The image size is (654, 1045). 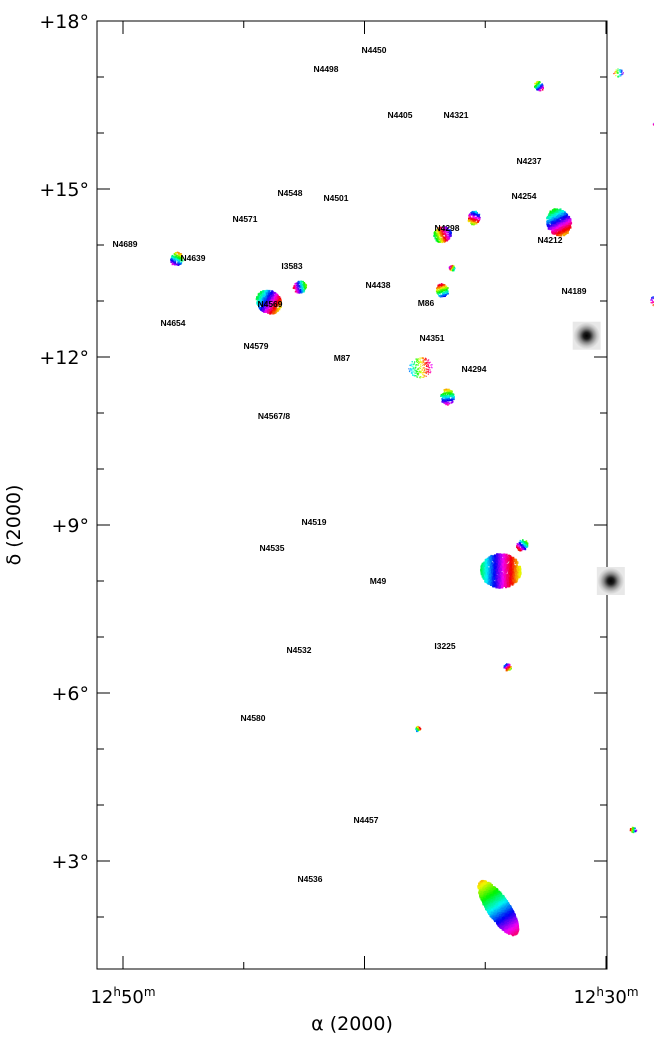 What do you see at coordinates (610, 581) in the screenshot?
I see `elliptical-m49` at bounding box center [610, 581].